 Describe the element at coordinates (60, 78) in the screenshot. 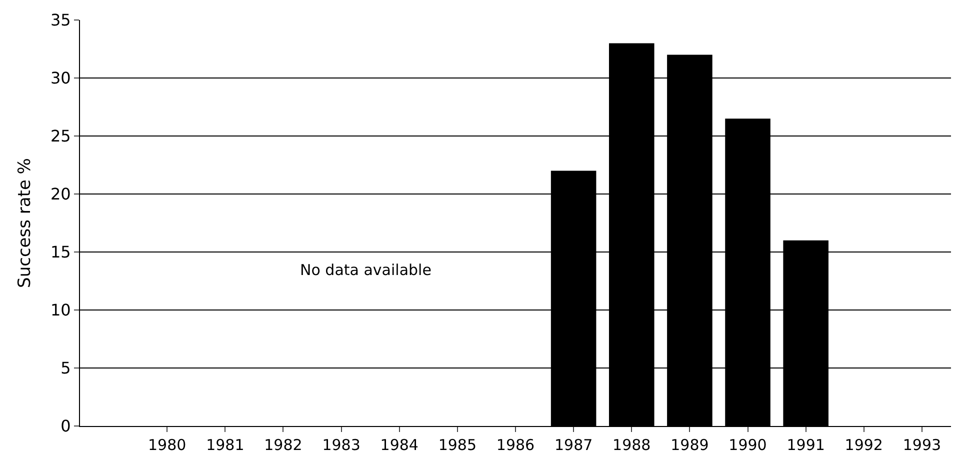

I see `y-tick-label: 30` at that location.